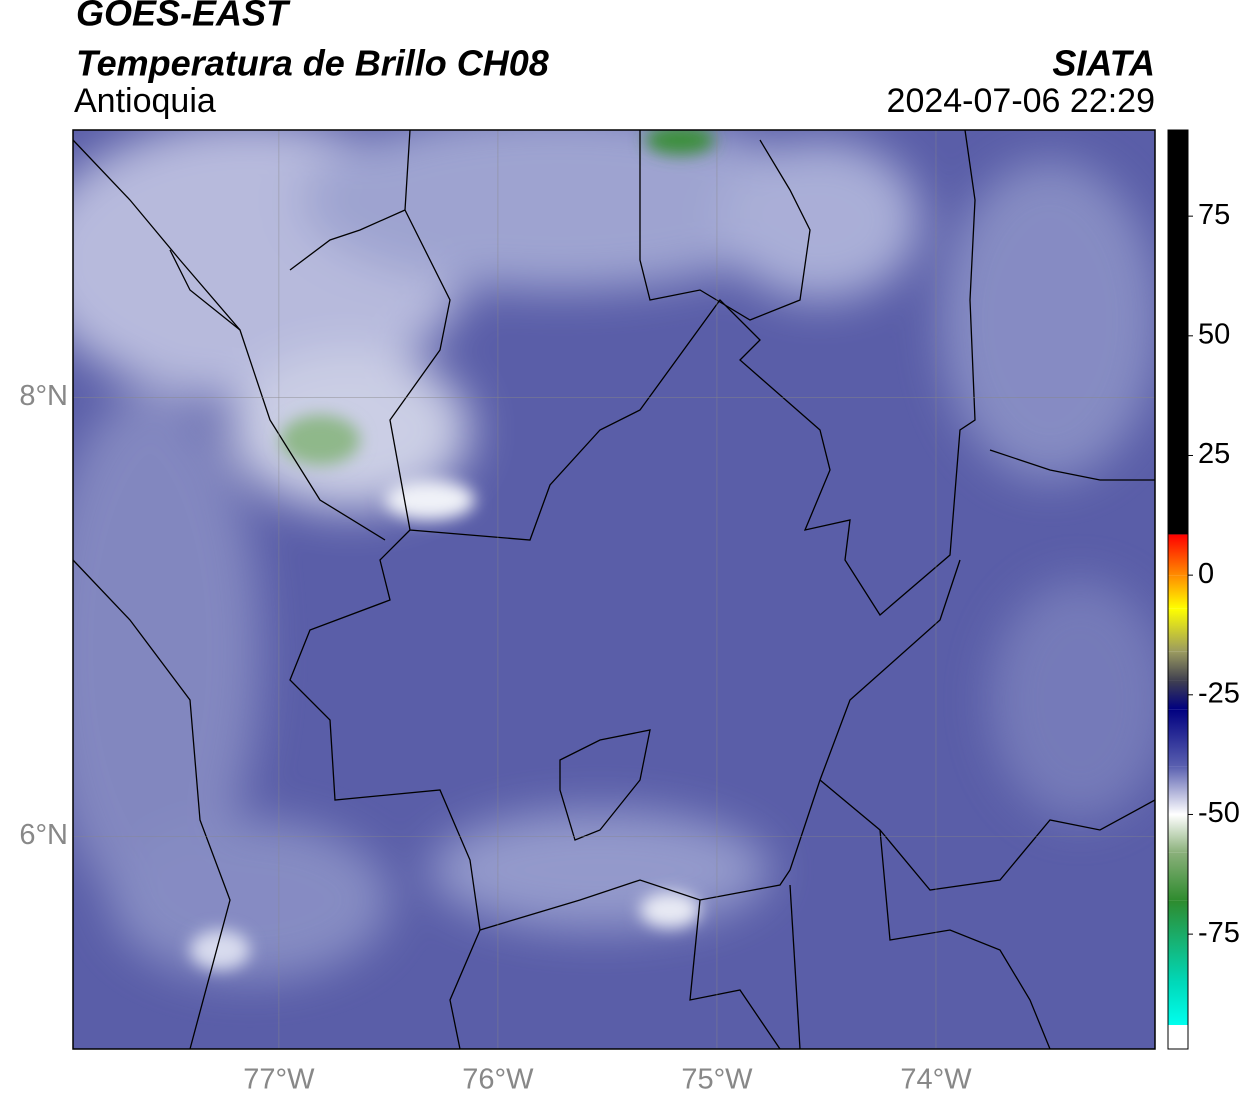 The image size is (1252, 1099). I want to click on source: SIATA, so click(1103, 63).